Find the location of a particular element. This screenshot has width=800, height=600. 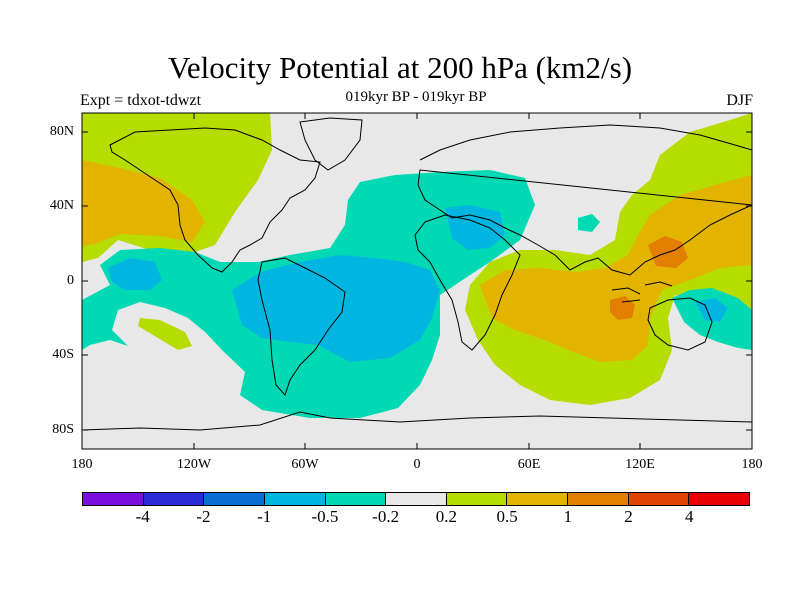

colorbar-label: 1 is located at coordinates (568, 516).